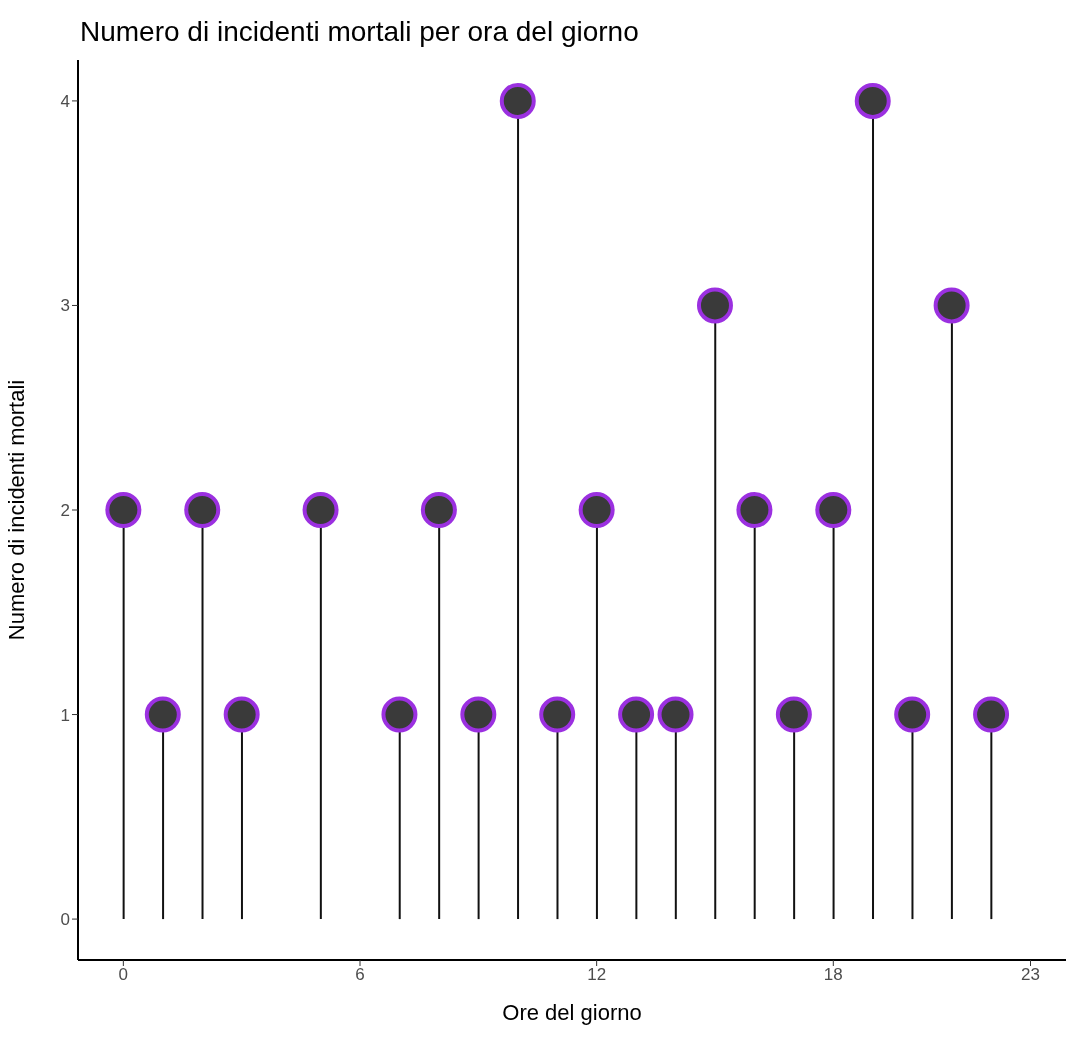 The width and height of the screenshot is (1074, 1043). What do you see at coordinates (123, 975) in the screenshot?
I see `x-tick-label: 0` at bounding box center [123, 975].